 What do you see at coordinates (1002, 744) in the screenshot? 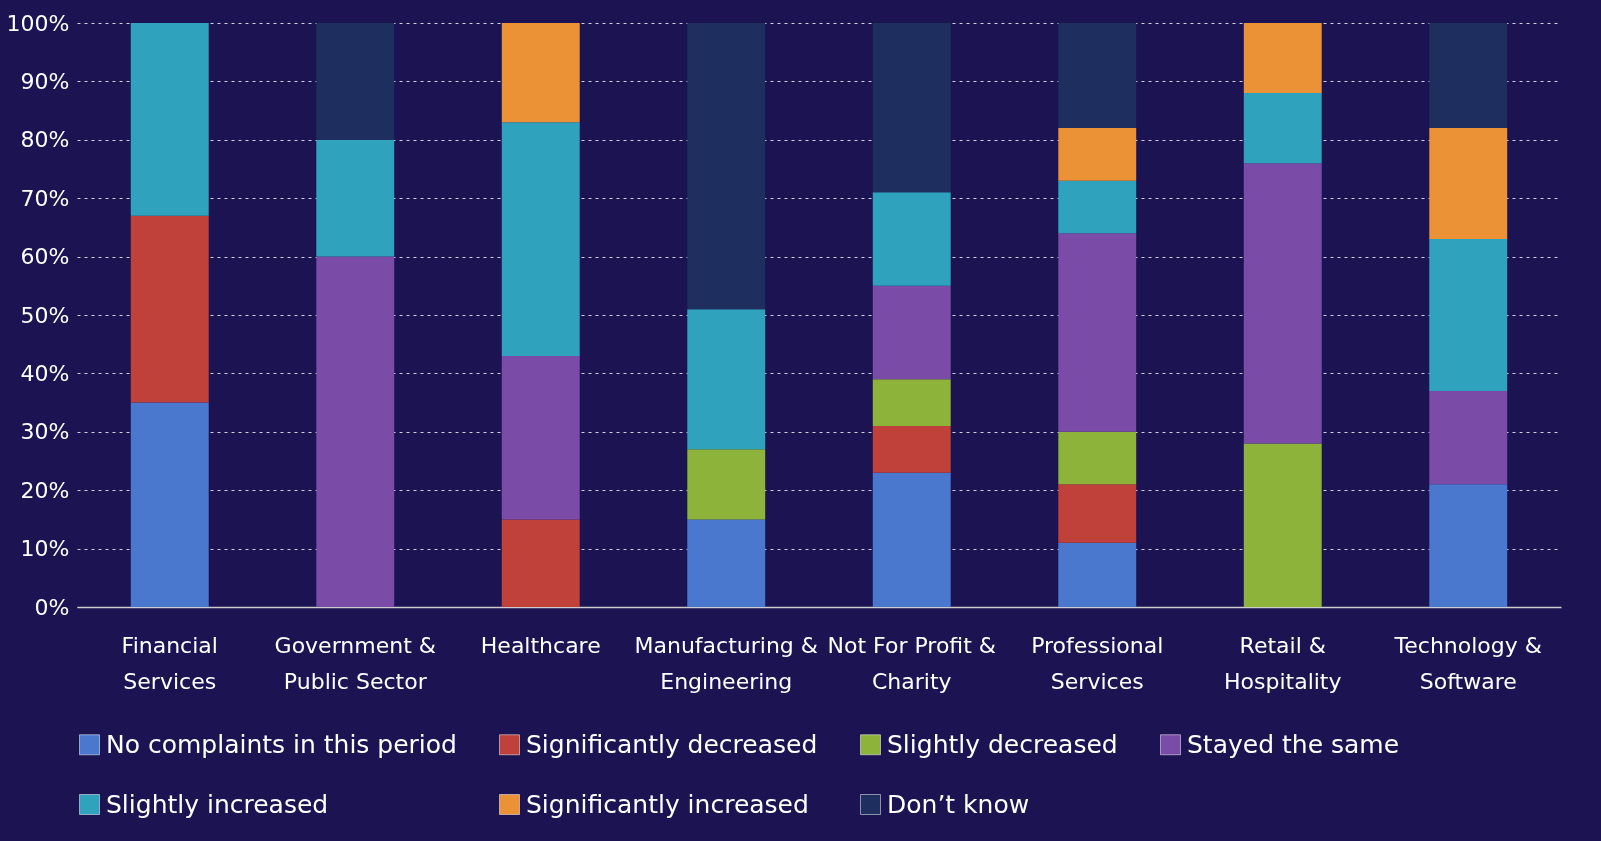
I see `legend-label: Slightly decreased` at bounding box center [1002, 744].